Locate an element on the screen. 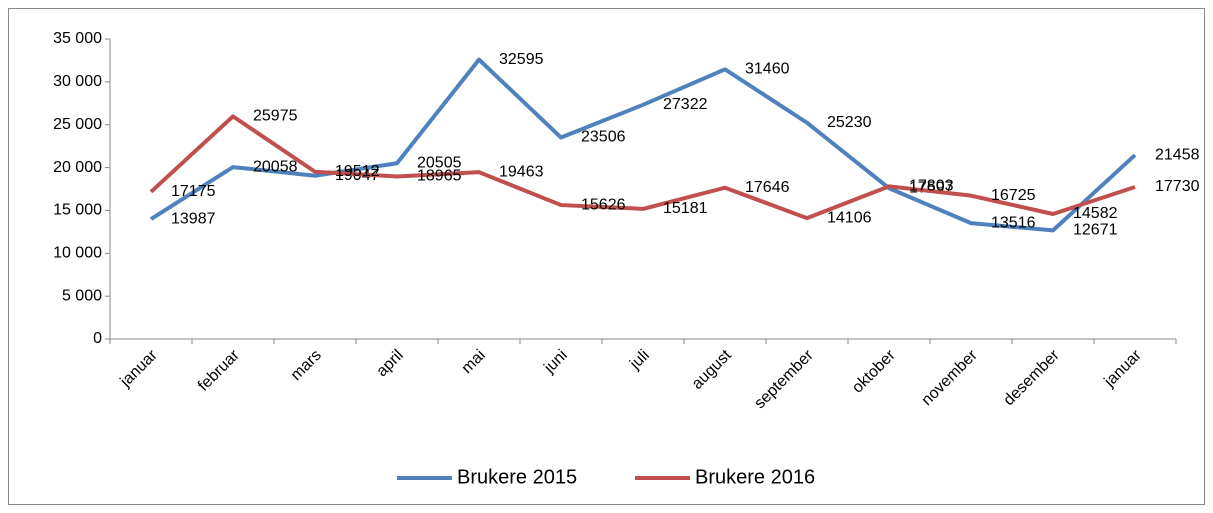 The image size is (1213, 513). data-label: 17803 is located at coordinates (931, 186).